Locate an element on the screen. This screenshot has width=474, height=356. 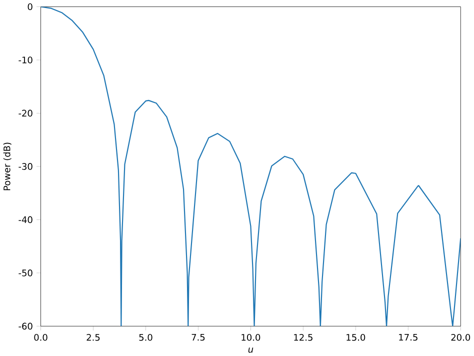
x-tick-label: 2.5 is located at coordinates (93, 337).